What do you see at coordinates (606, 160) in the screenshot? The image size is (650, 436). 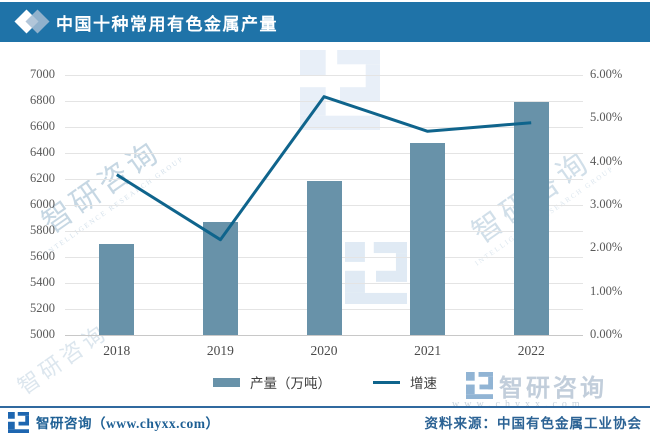 I see `right-axis-label: 4.00%` at bounding box center [606, 160].